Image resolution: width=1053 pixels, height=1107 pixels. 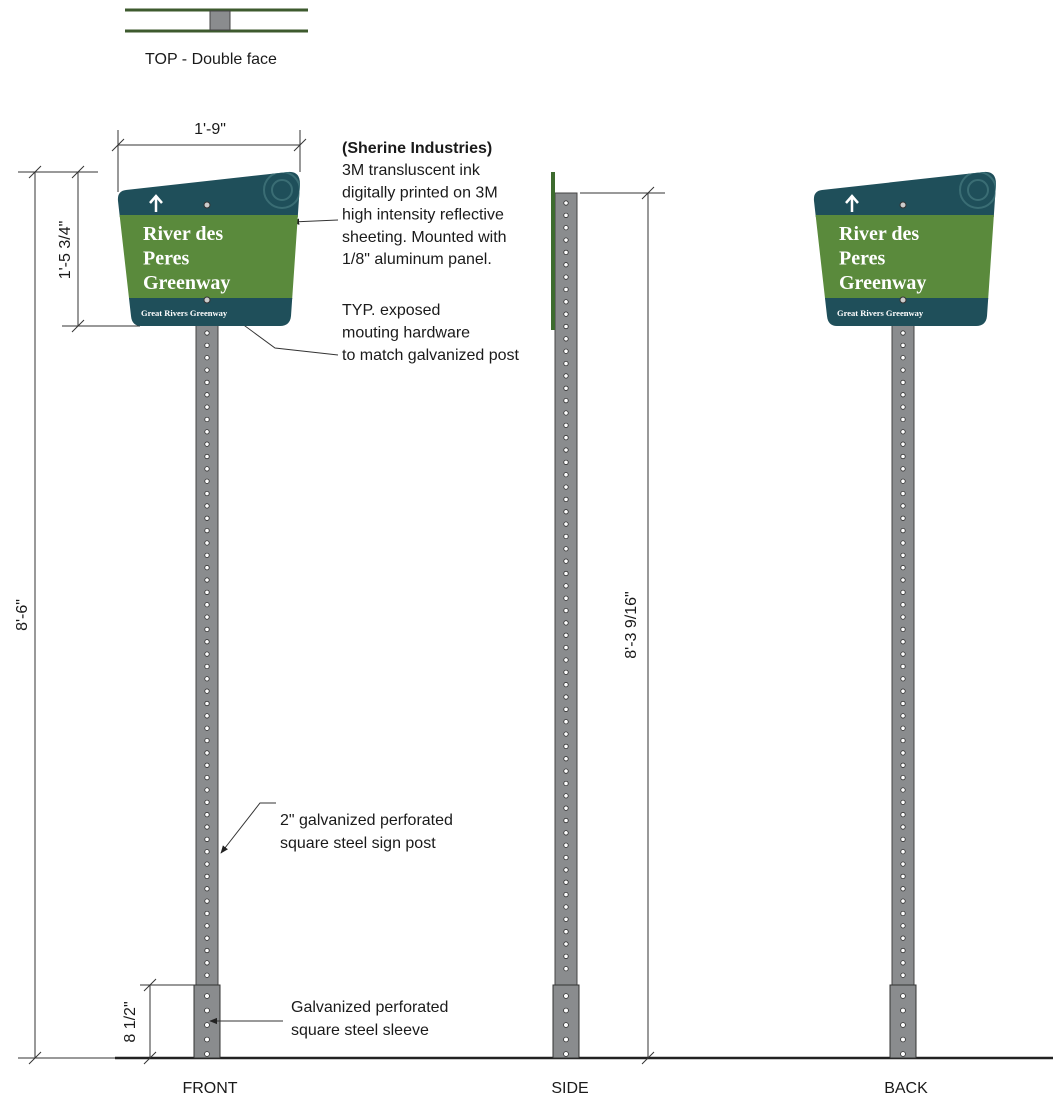 I want to click on view-label: FRONT, so click(x=209, y=1088).